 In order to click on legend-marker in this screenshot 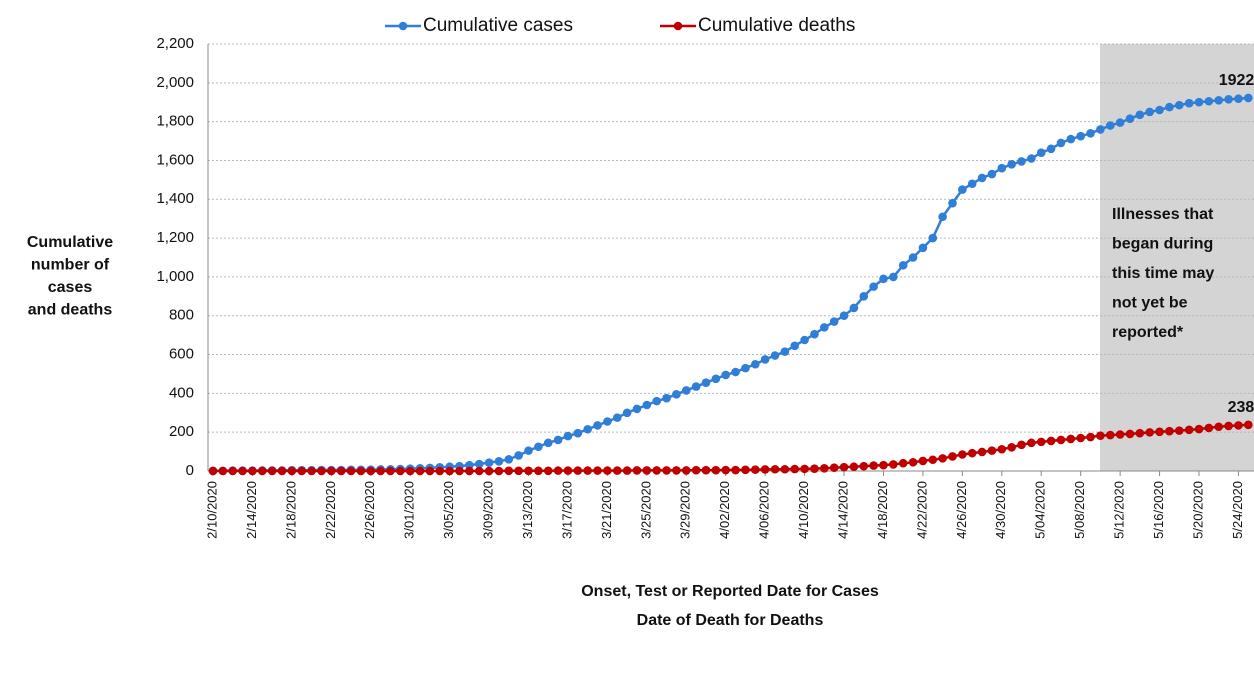, I will do `click(678, 26)`.